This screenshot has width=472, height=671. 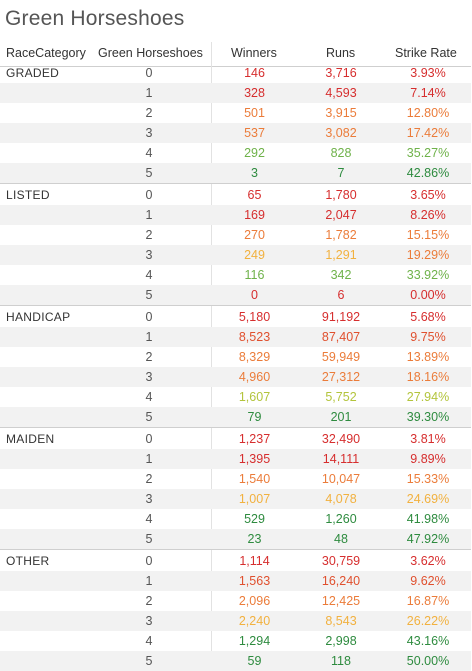 I want to click on winners-cell: 79, so click(x=254, y=417).